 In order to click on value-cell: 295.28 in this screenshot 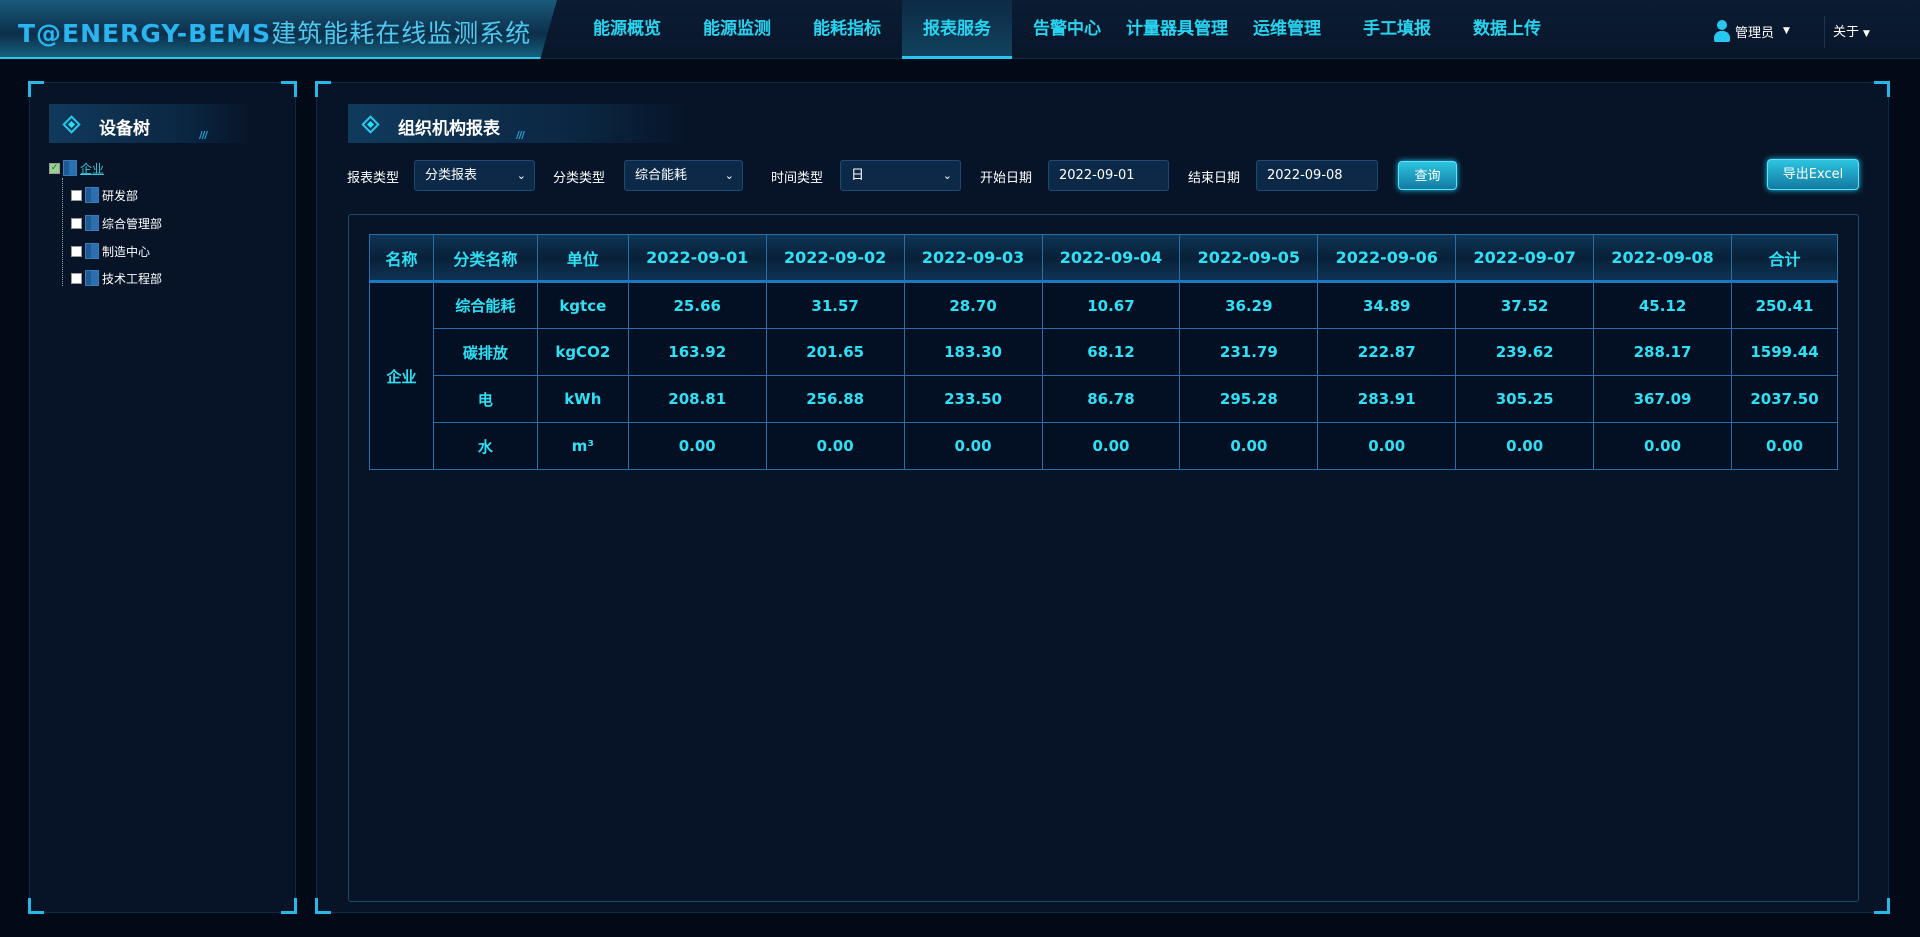, I will do `click(1249, 399)`.